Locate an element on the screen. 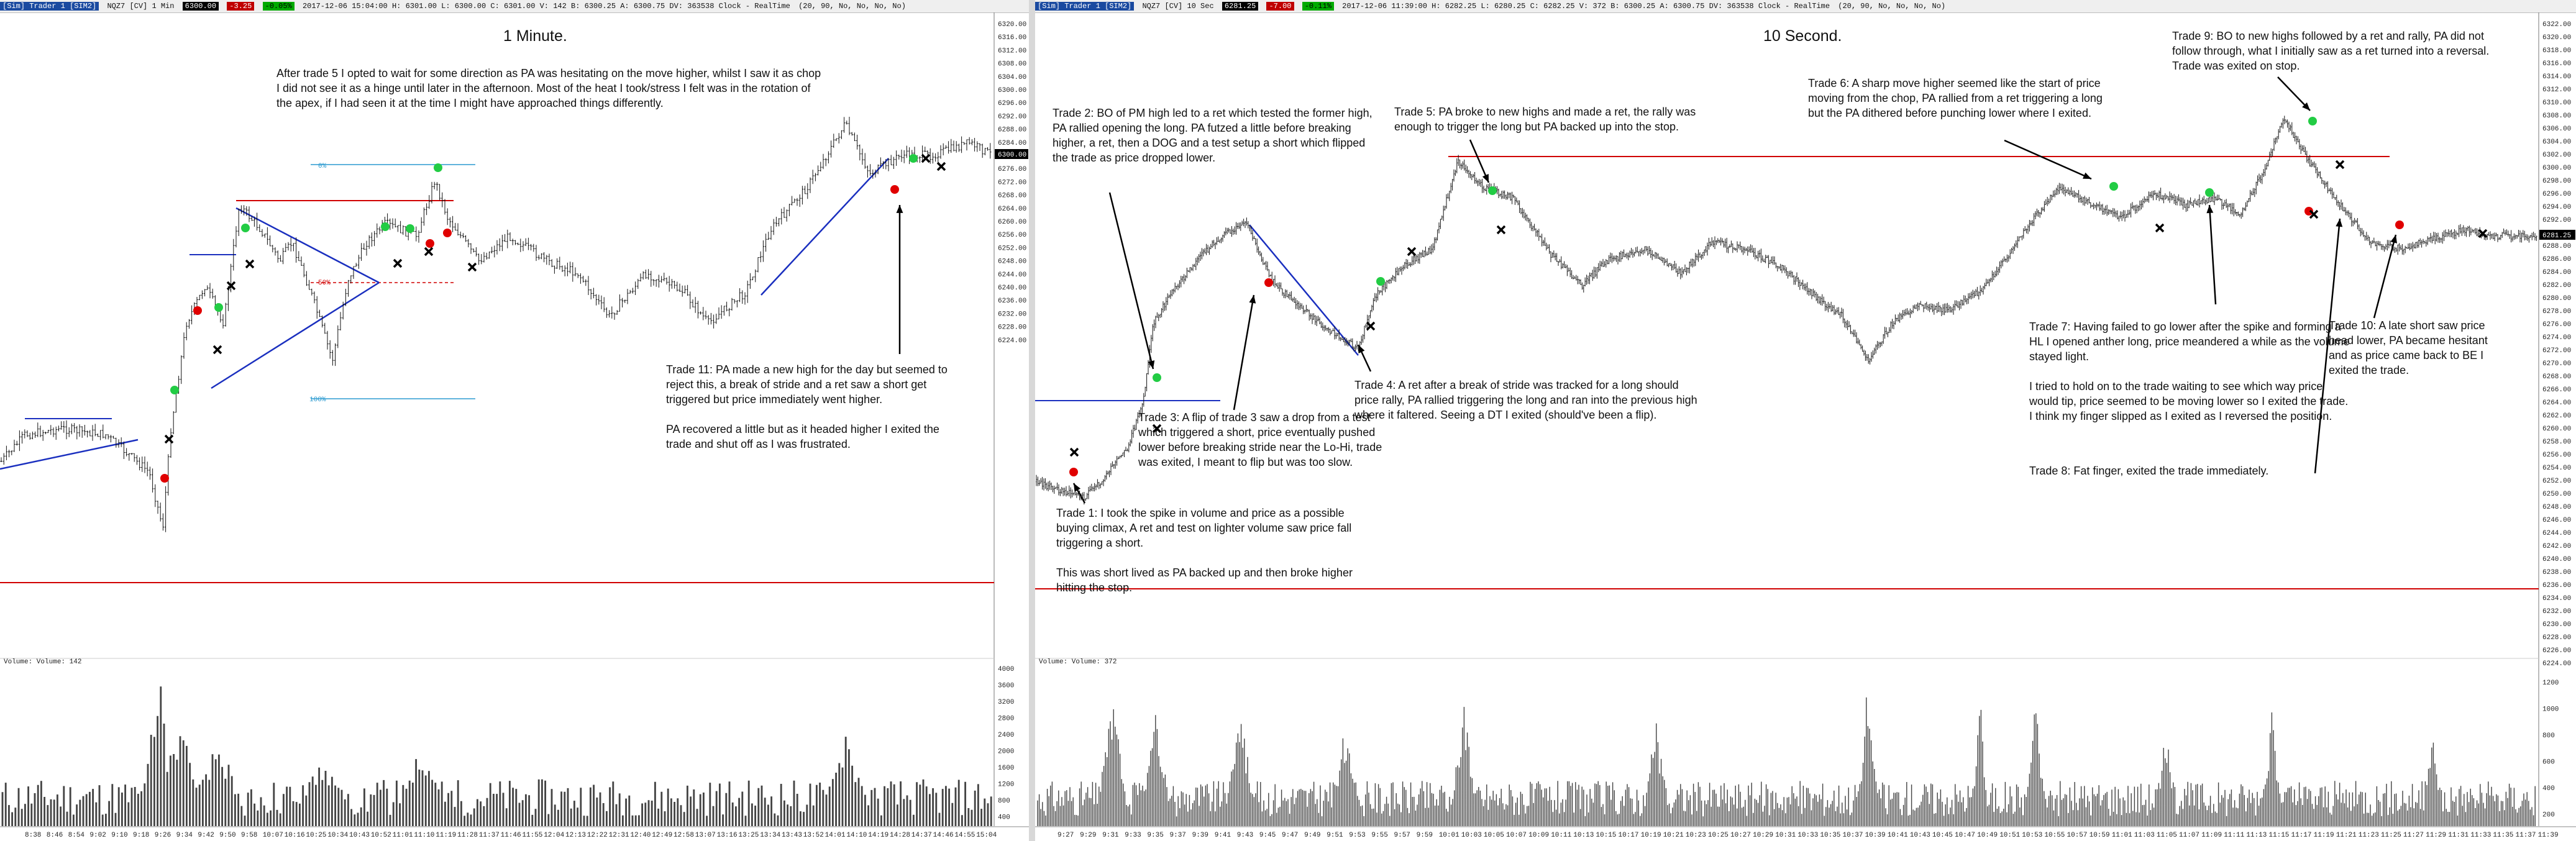 The width and height of the screenshot is (2576, 841). right-time-label: 10:13 is located at coordinates (1583, 835).